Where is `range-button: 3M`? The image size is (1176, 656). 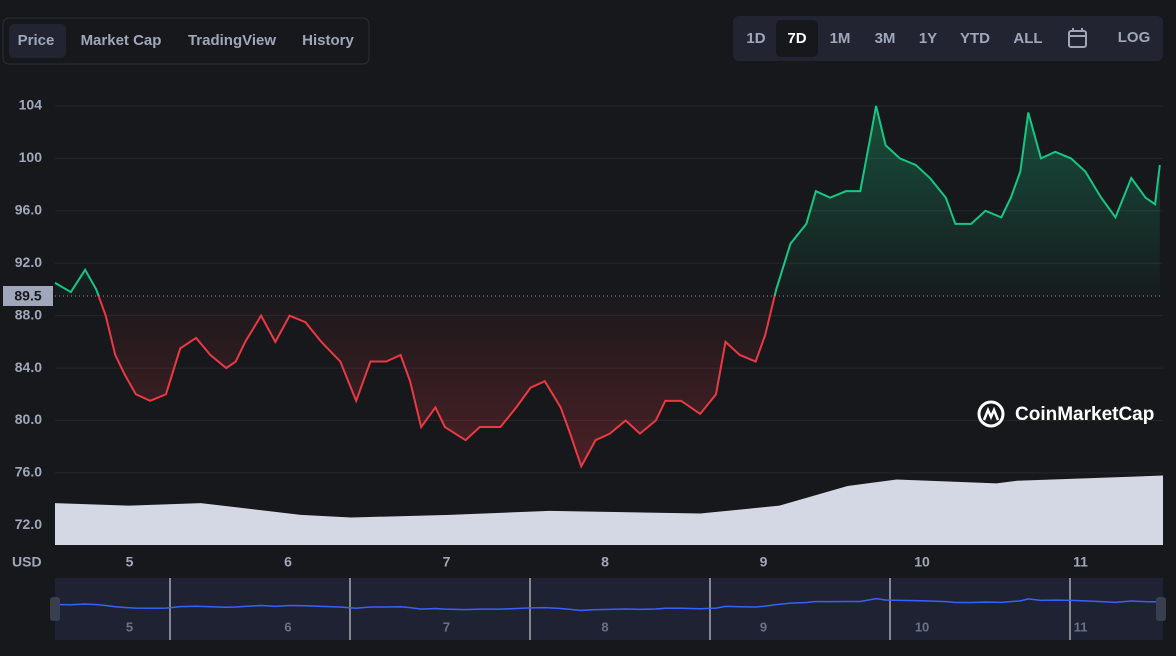 range-button: 3M is located at coordinates (885, 38).